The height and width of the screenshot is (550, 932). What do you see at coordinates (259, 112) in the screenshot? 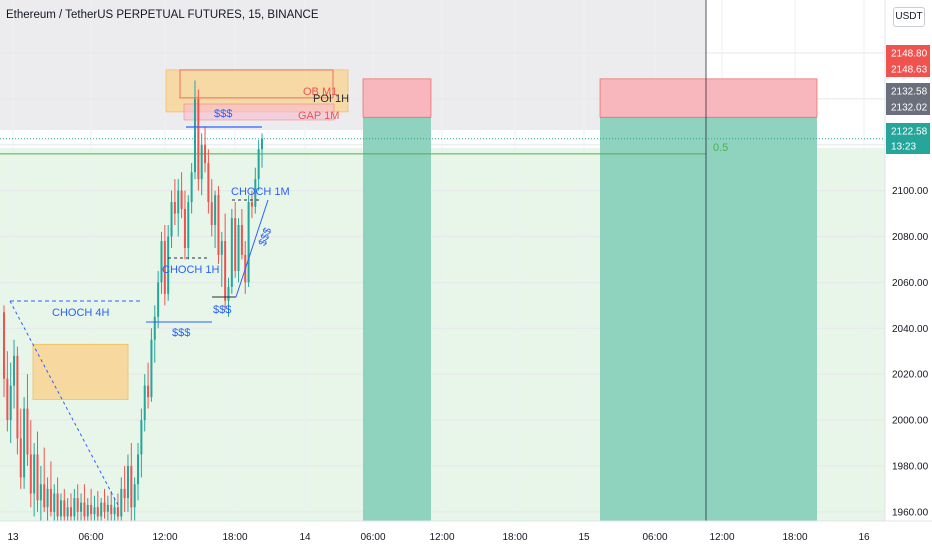
I see `gap-box` at bounding box center [259, 112].